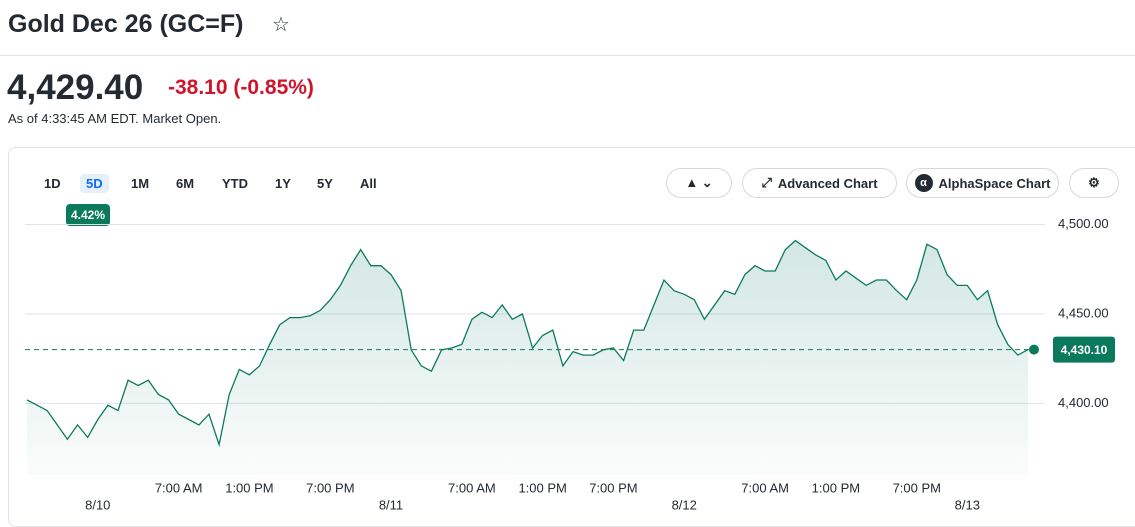 The image size is (1135, 527). Describe the element at coordinates (1083, 223) in the screenshot. I see `y-tick-label: 4,500.00` at that location.